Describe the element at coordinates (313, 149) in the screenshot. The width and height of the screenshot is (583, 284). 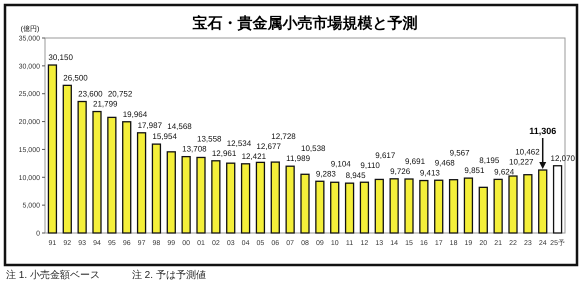
I see `data-label: 10,538` at that location.